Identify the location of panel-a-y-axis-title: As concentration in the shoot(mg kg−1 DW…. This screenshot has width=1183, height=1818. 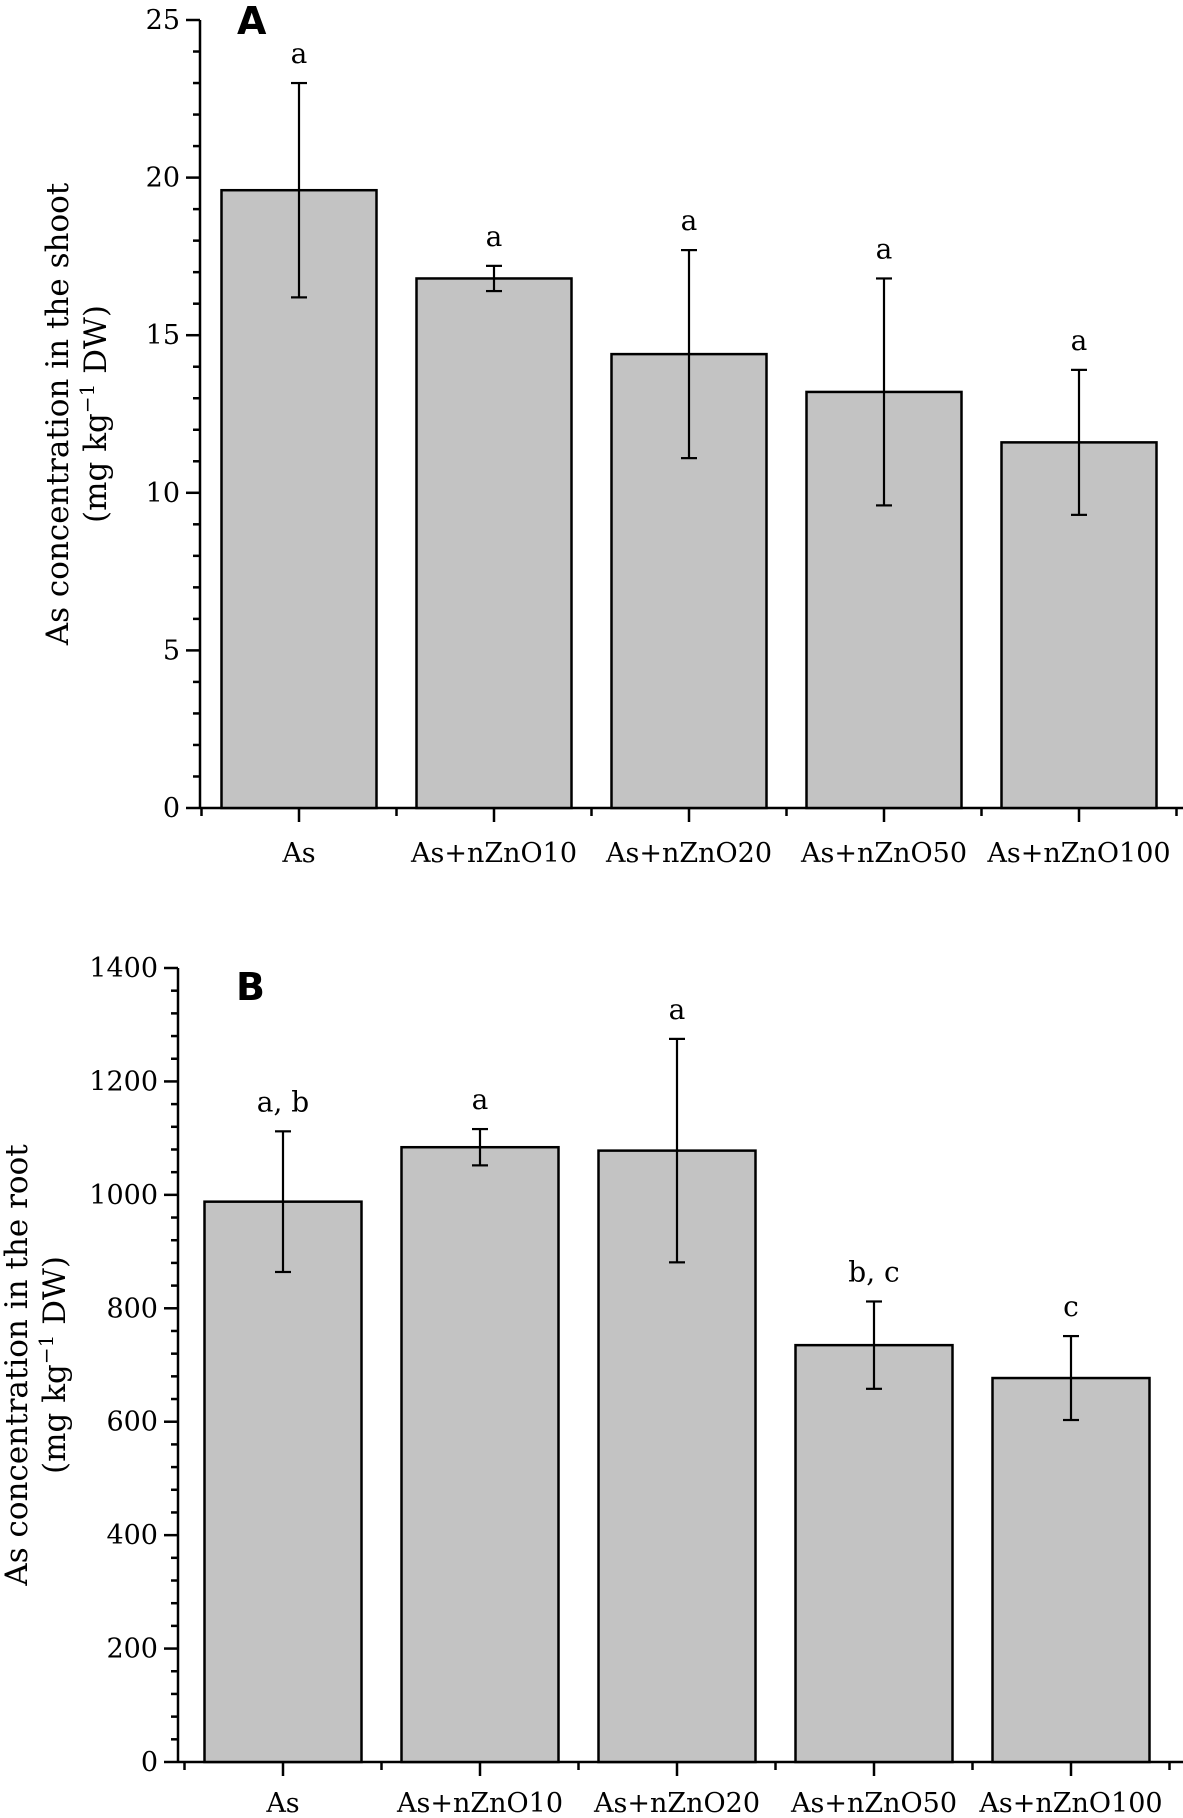
(77, 414).